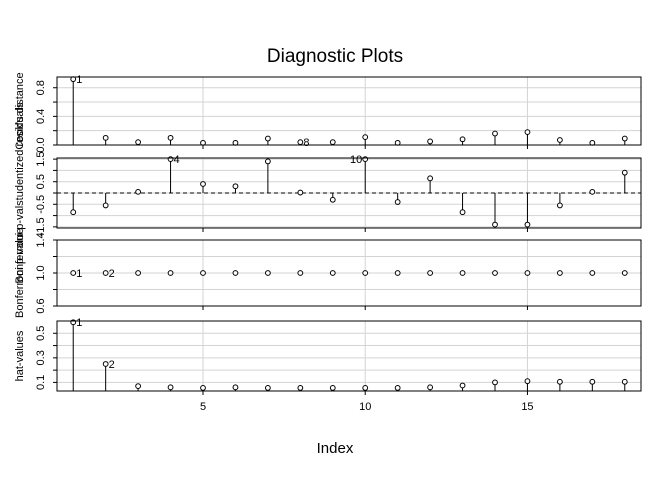 The image size is (672, 480). What do you see at coordinates (20, 110) in the screenshot?
I see `y-axis-label-cooks-distance: Cook's distance` at bounding box center [20, 110].